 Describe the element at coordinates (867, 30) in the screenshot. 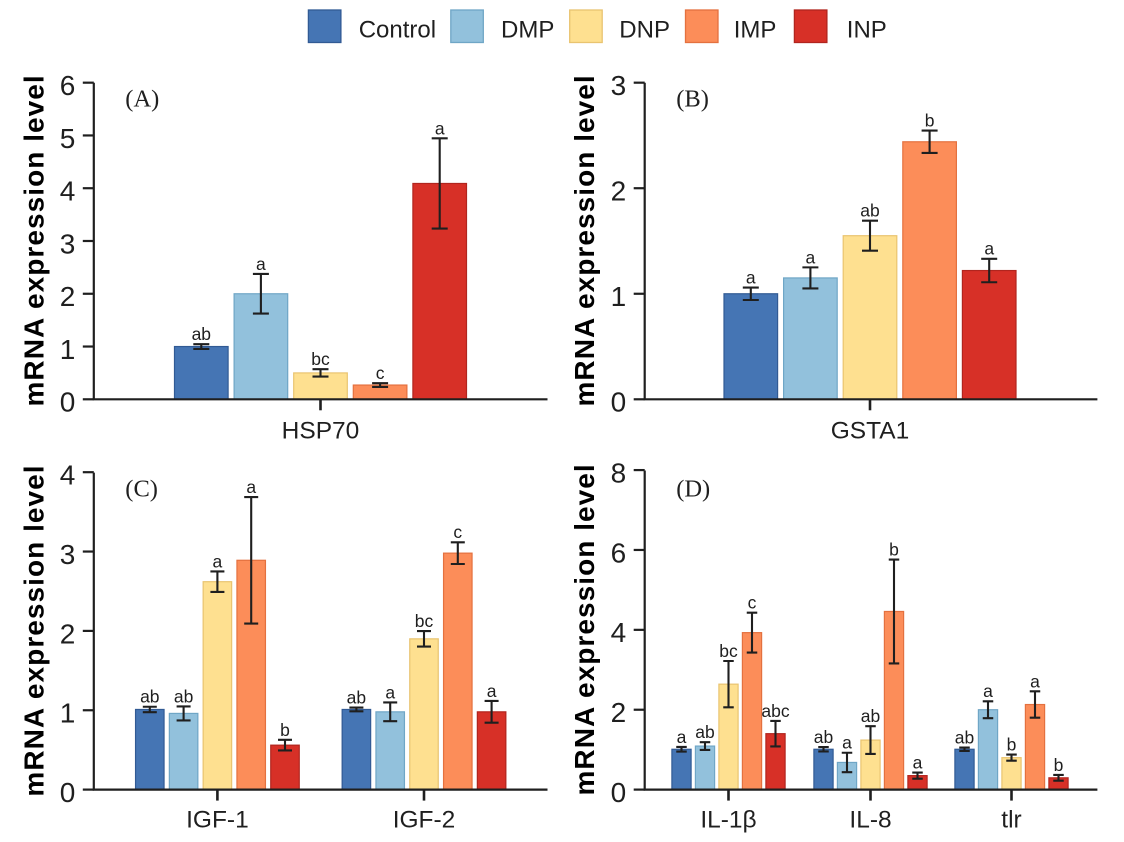

I see `svg-text: INP` at that location.